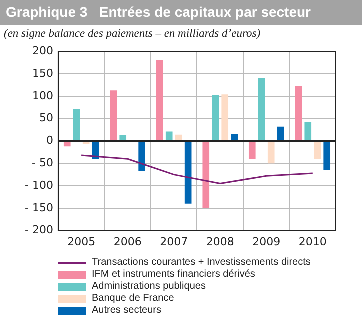  Describe the element at coordinates (149, 287) in the screenshot. I see `legend-label: Administrations publiques` at that location.